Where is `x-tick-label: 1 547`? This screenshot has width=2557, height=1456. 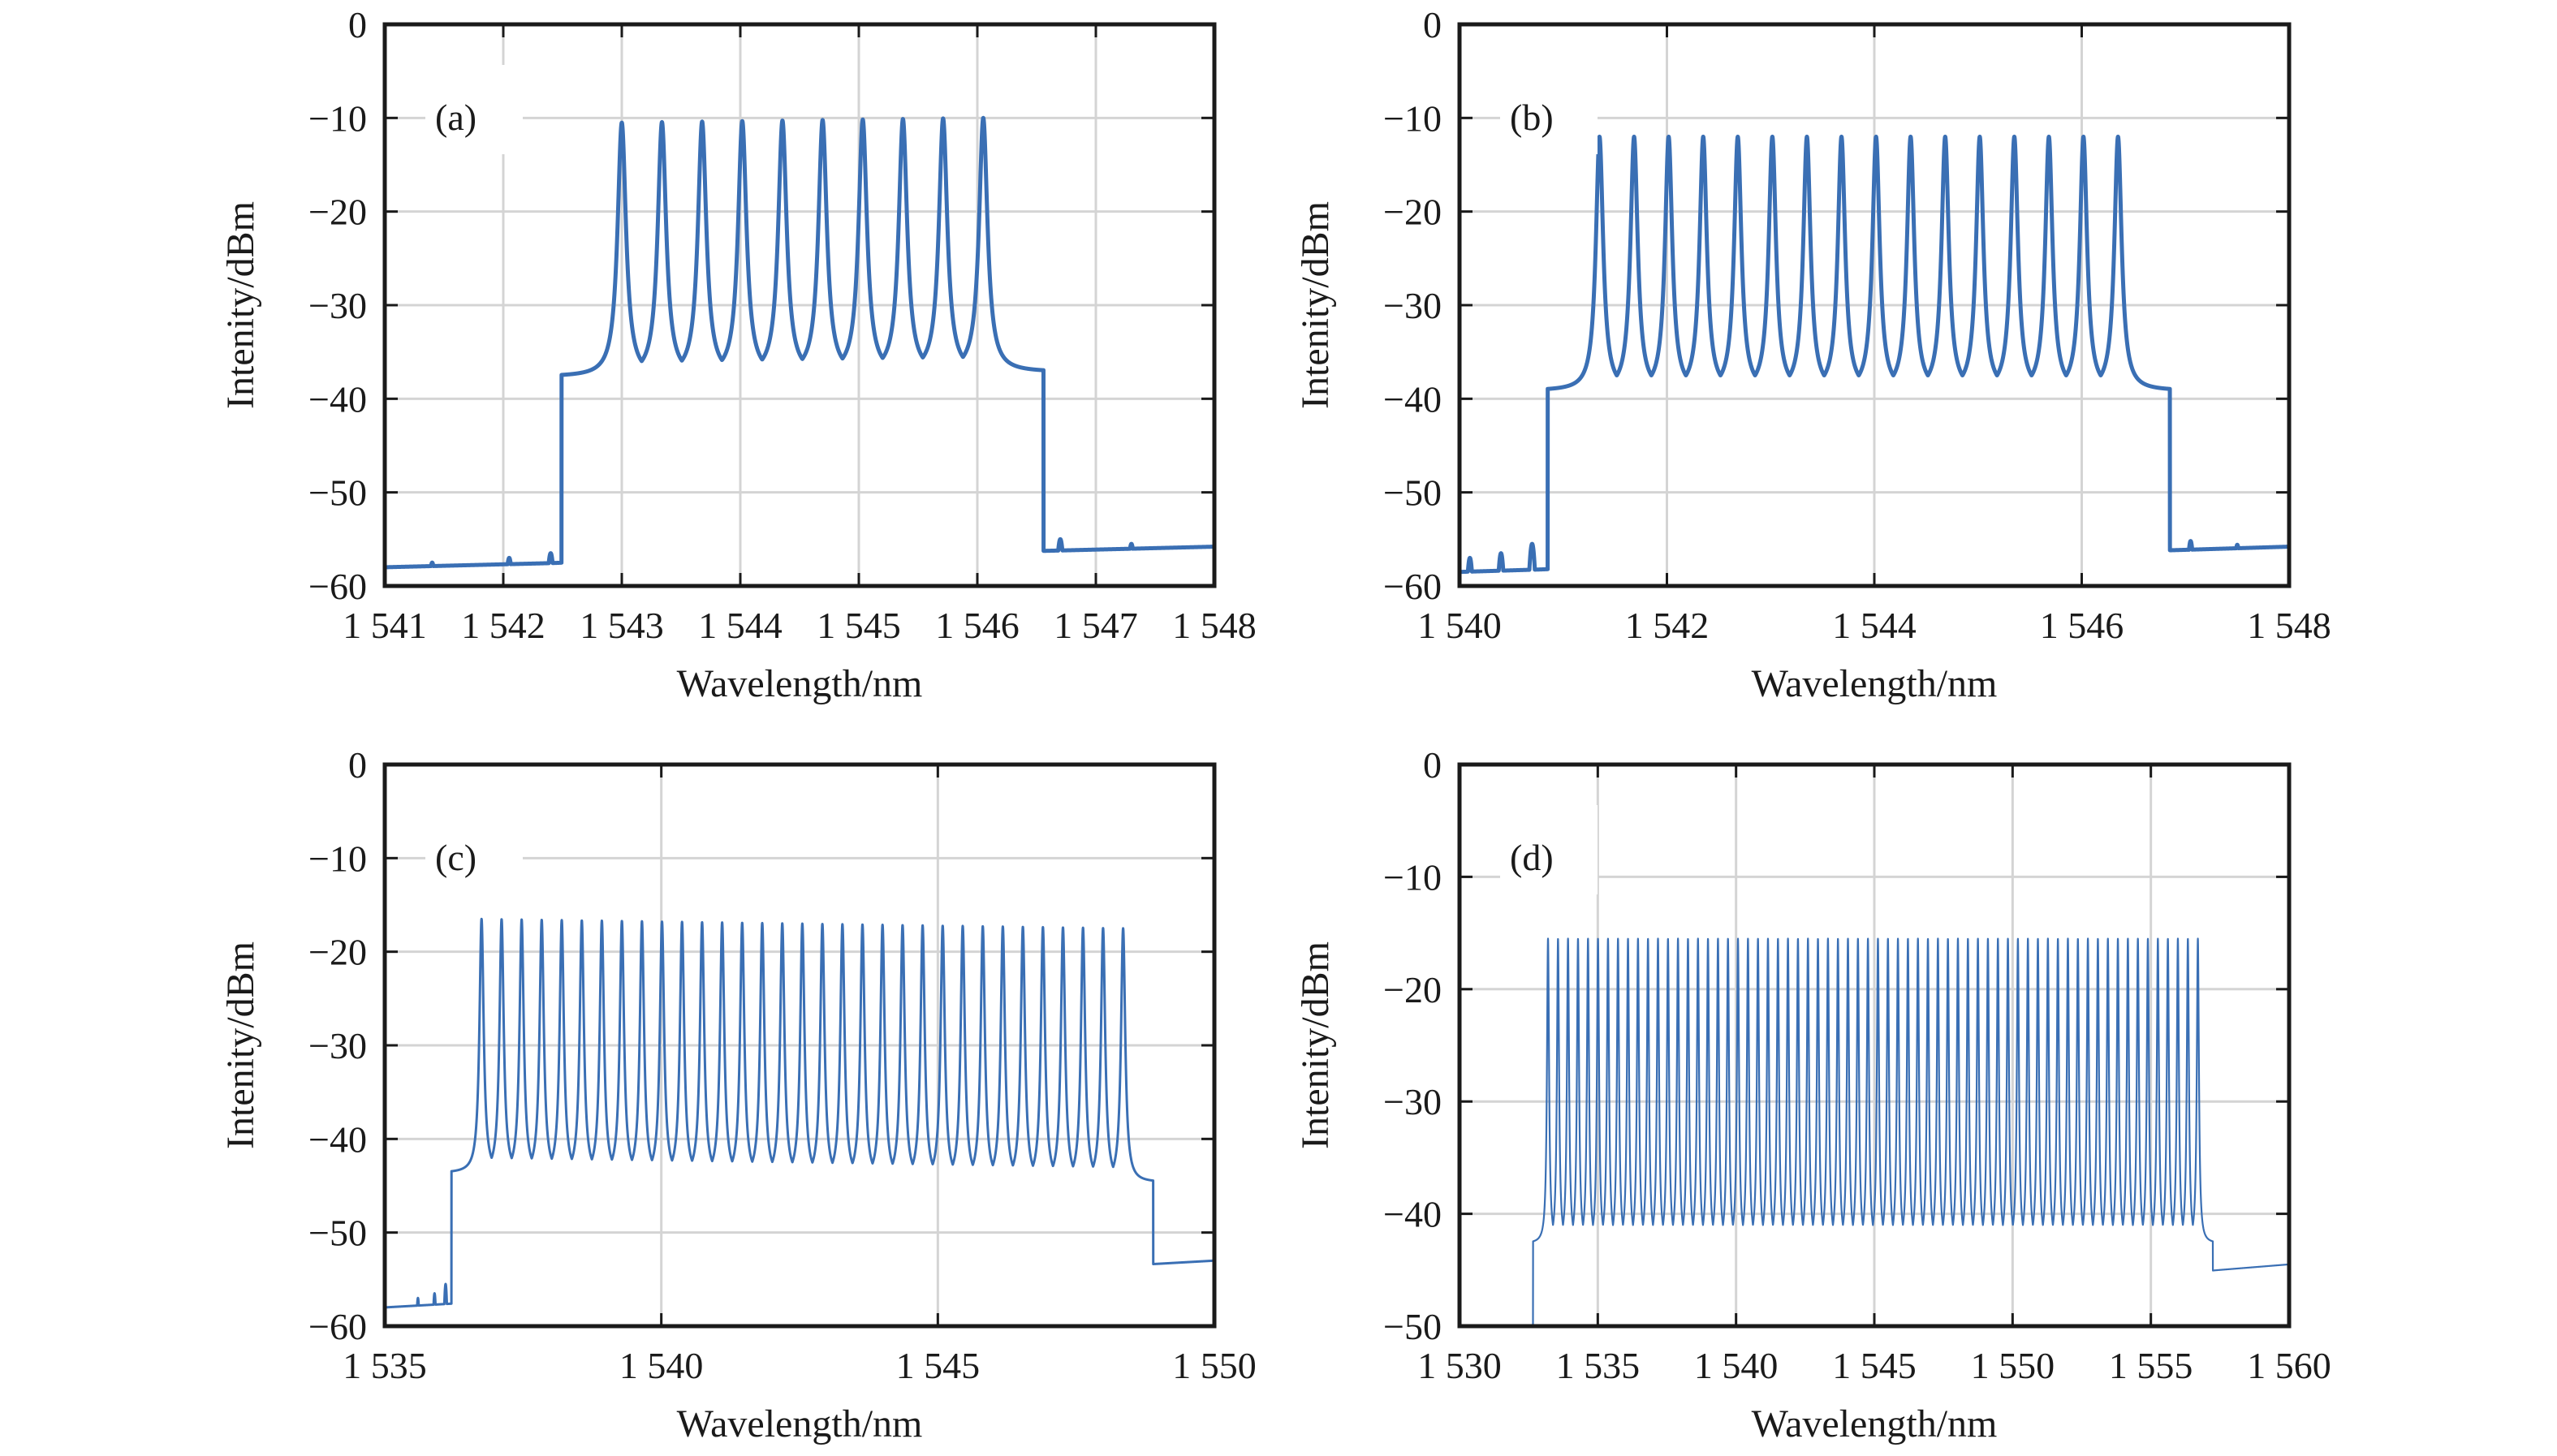 x-tick-label: 1 547 is located at coordinates (1096, 626).